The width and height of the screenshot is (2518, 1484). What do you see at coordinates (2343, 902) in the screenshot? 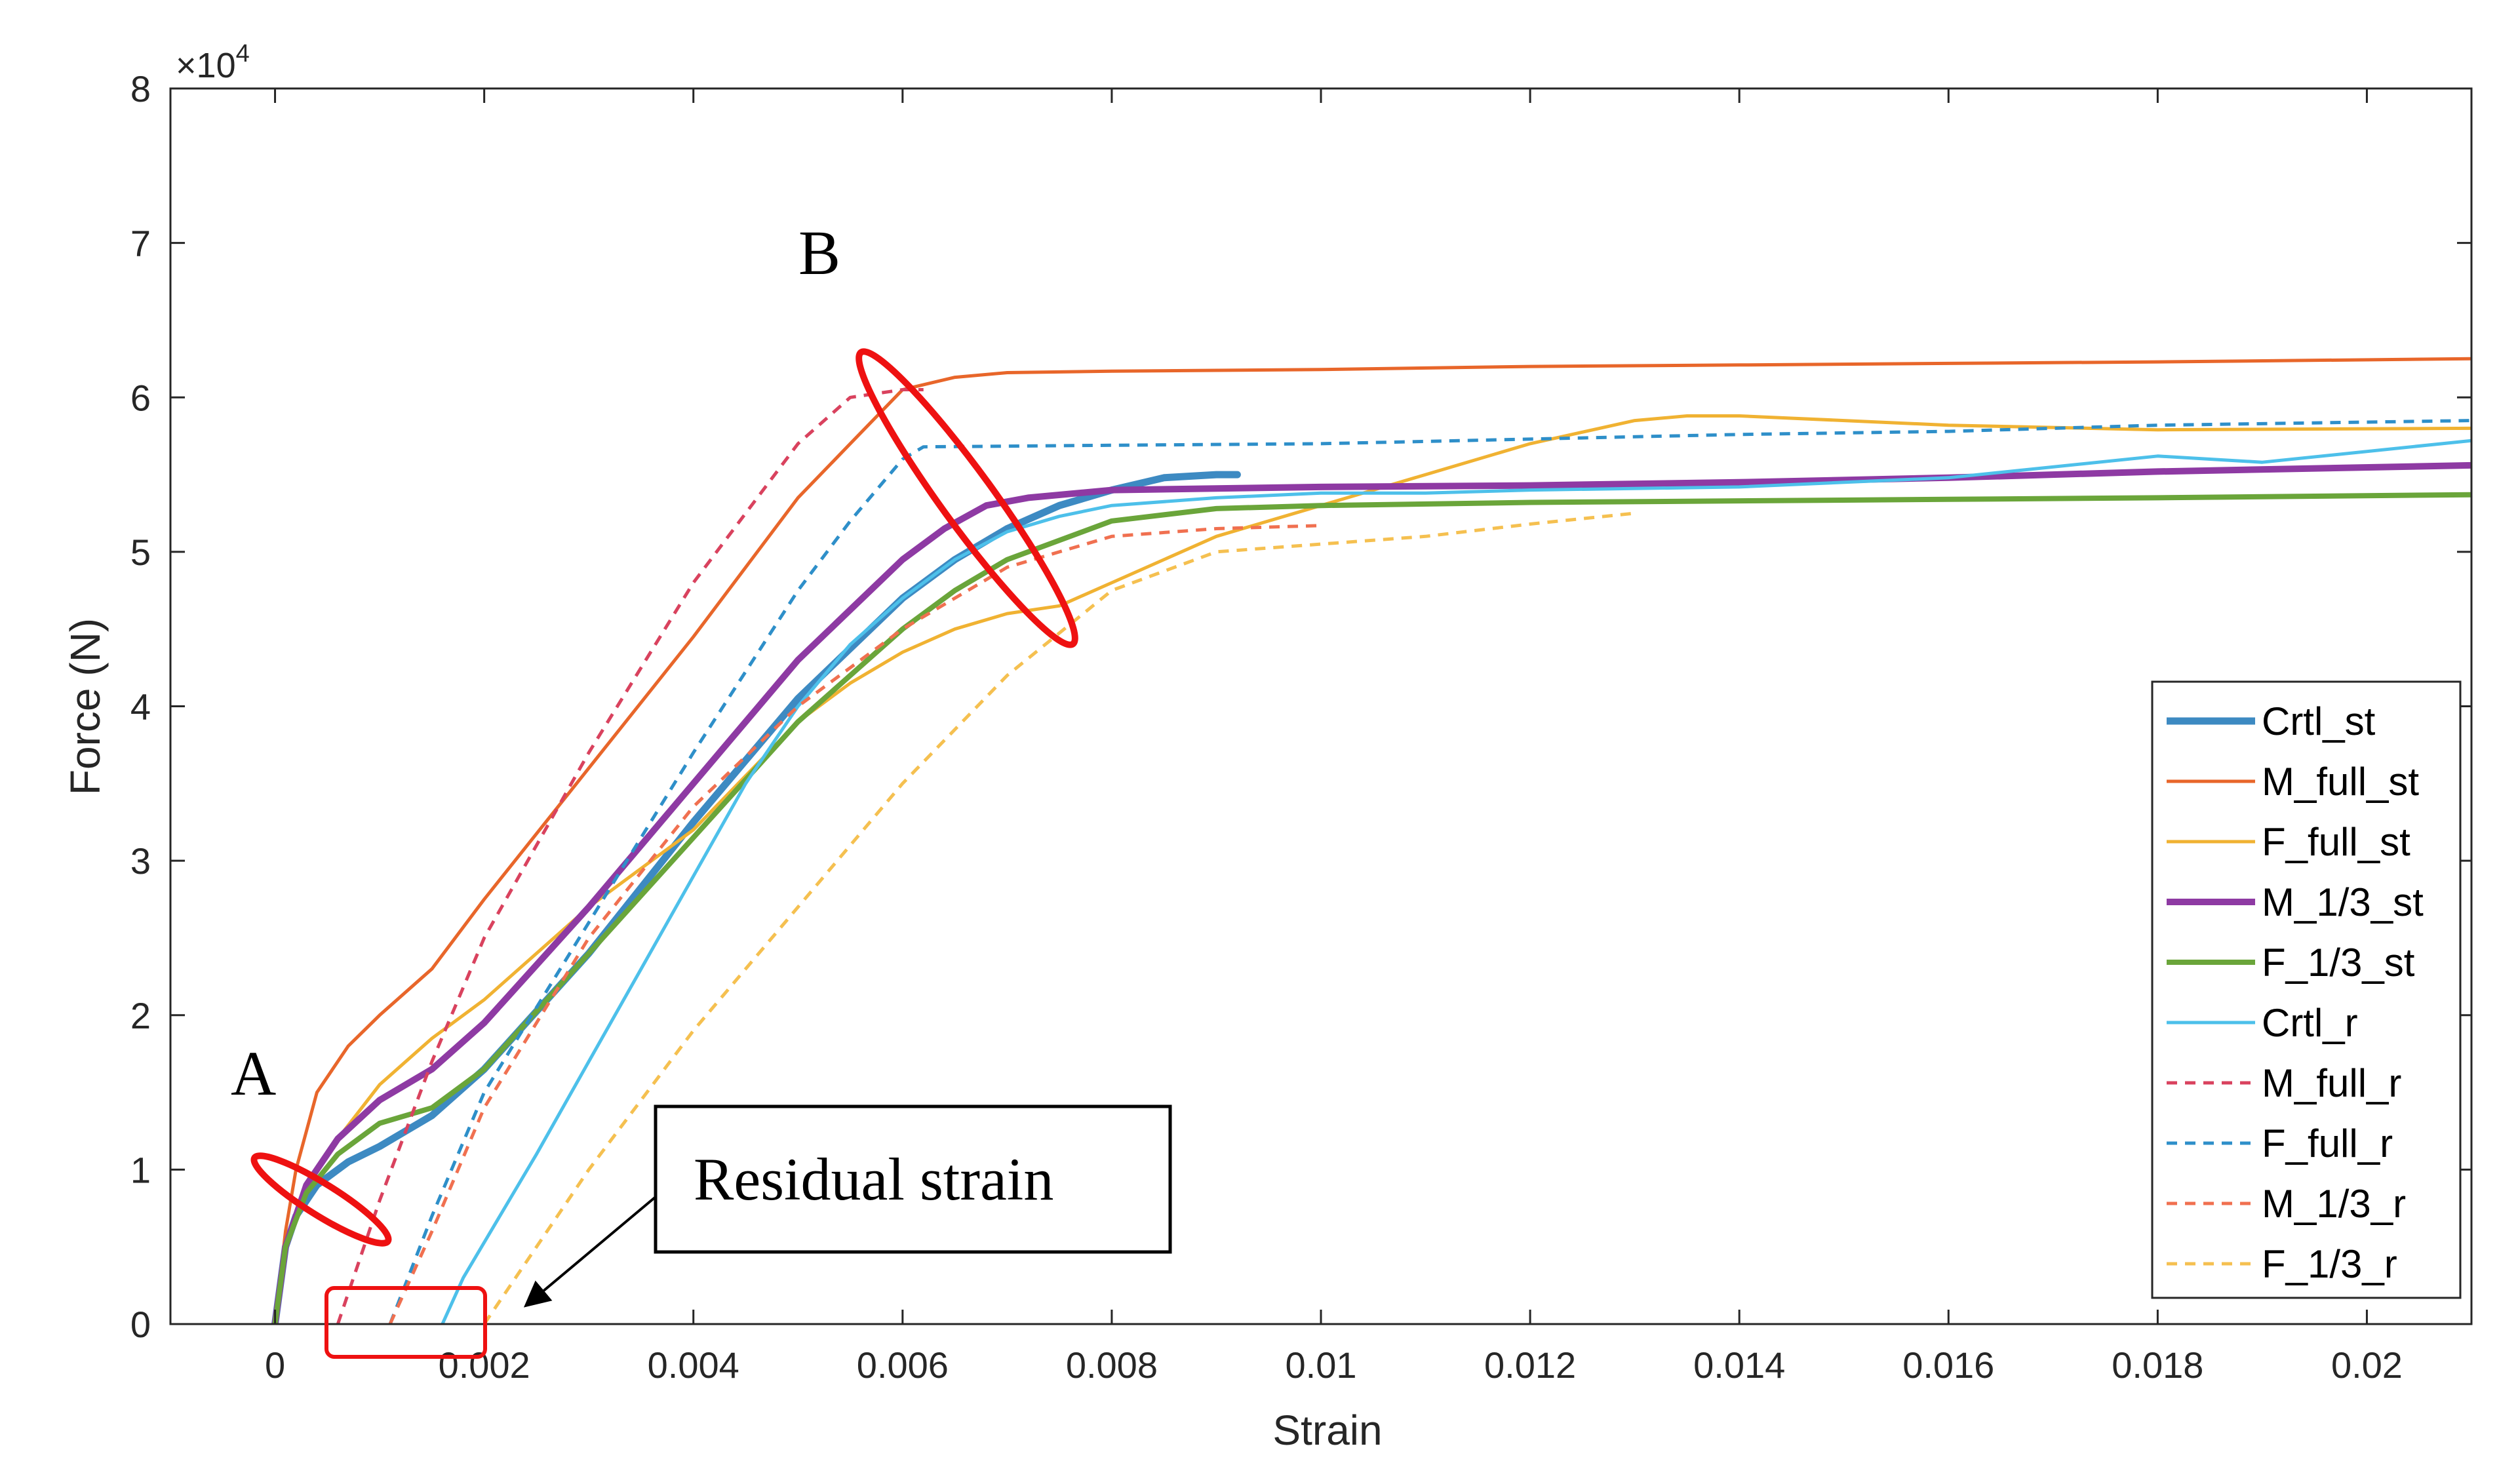
I see `legend-label: M_1/3_st` at bounding box center [2343, 902].